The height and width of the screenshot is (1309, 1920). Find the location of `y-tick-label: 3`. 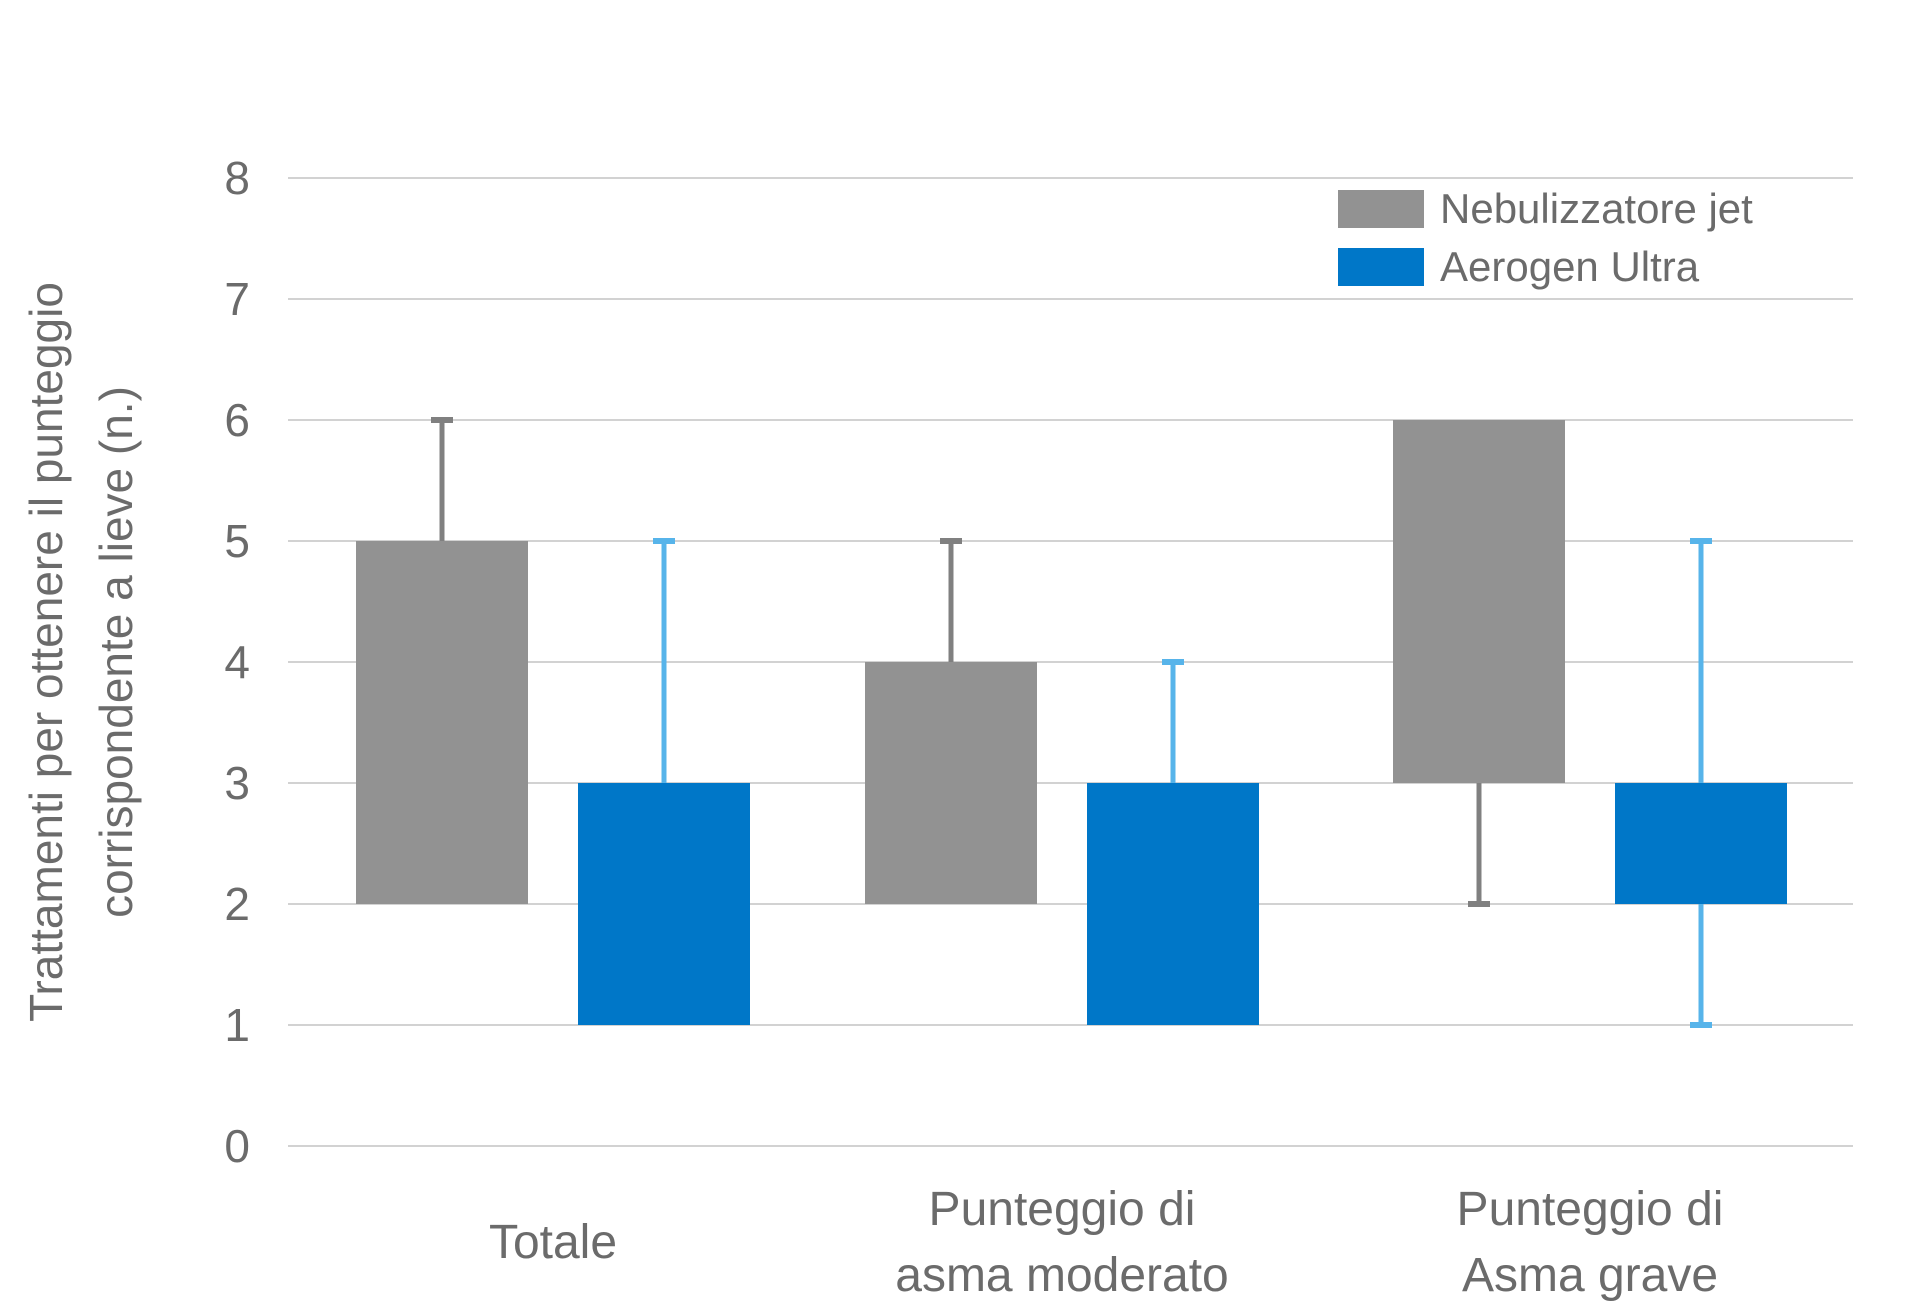

y-tick-label: 3 is located at coordinates (237, 783).